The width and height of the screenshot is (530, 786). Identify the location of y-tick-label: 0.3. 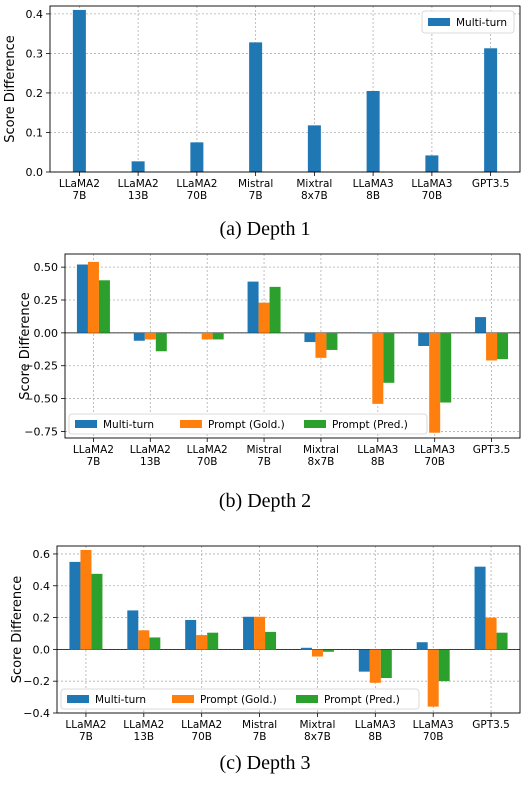
(35, 53).